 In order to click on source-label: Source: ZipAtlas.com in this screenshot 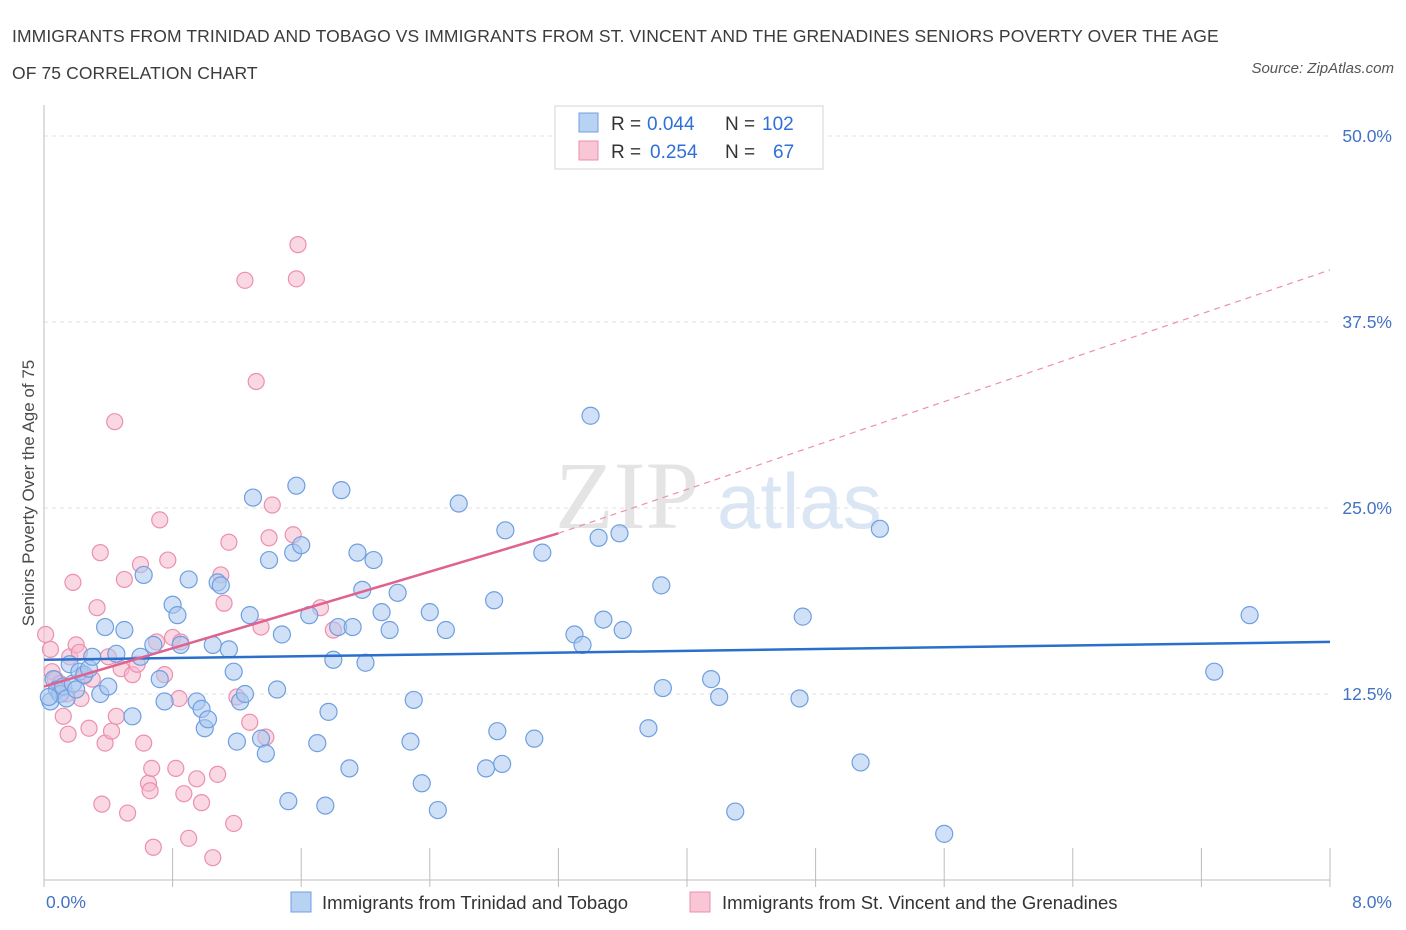, I will do `click(1322, 68)`.